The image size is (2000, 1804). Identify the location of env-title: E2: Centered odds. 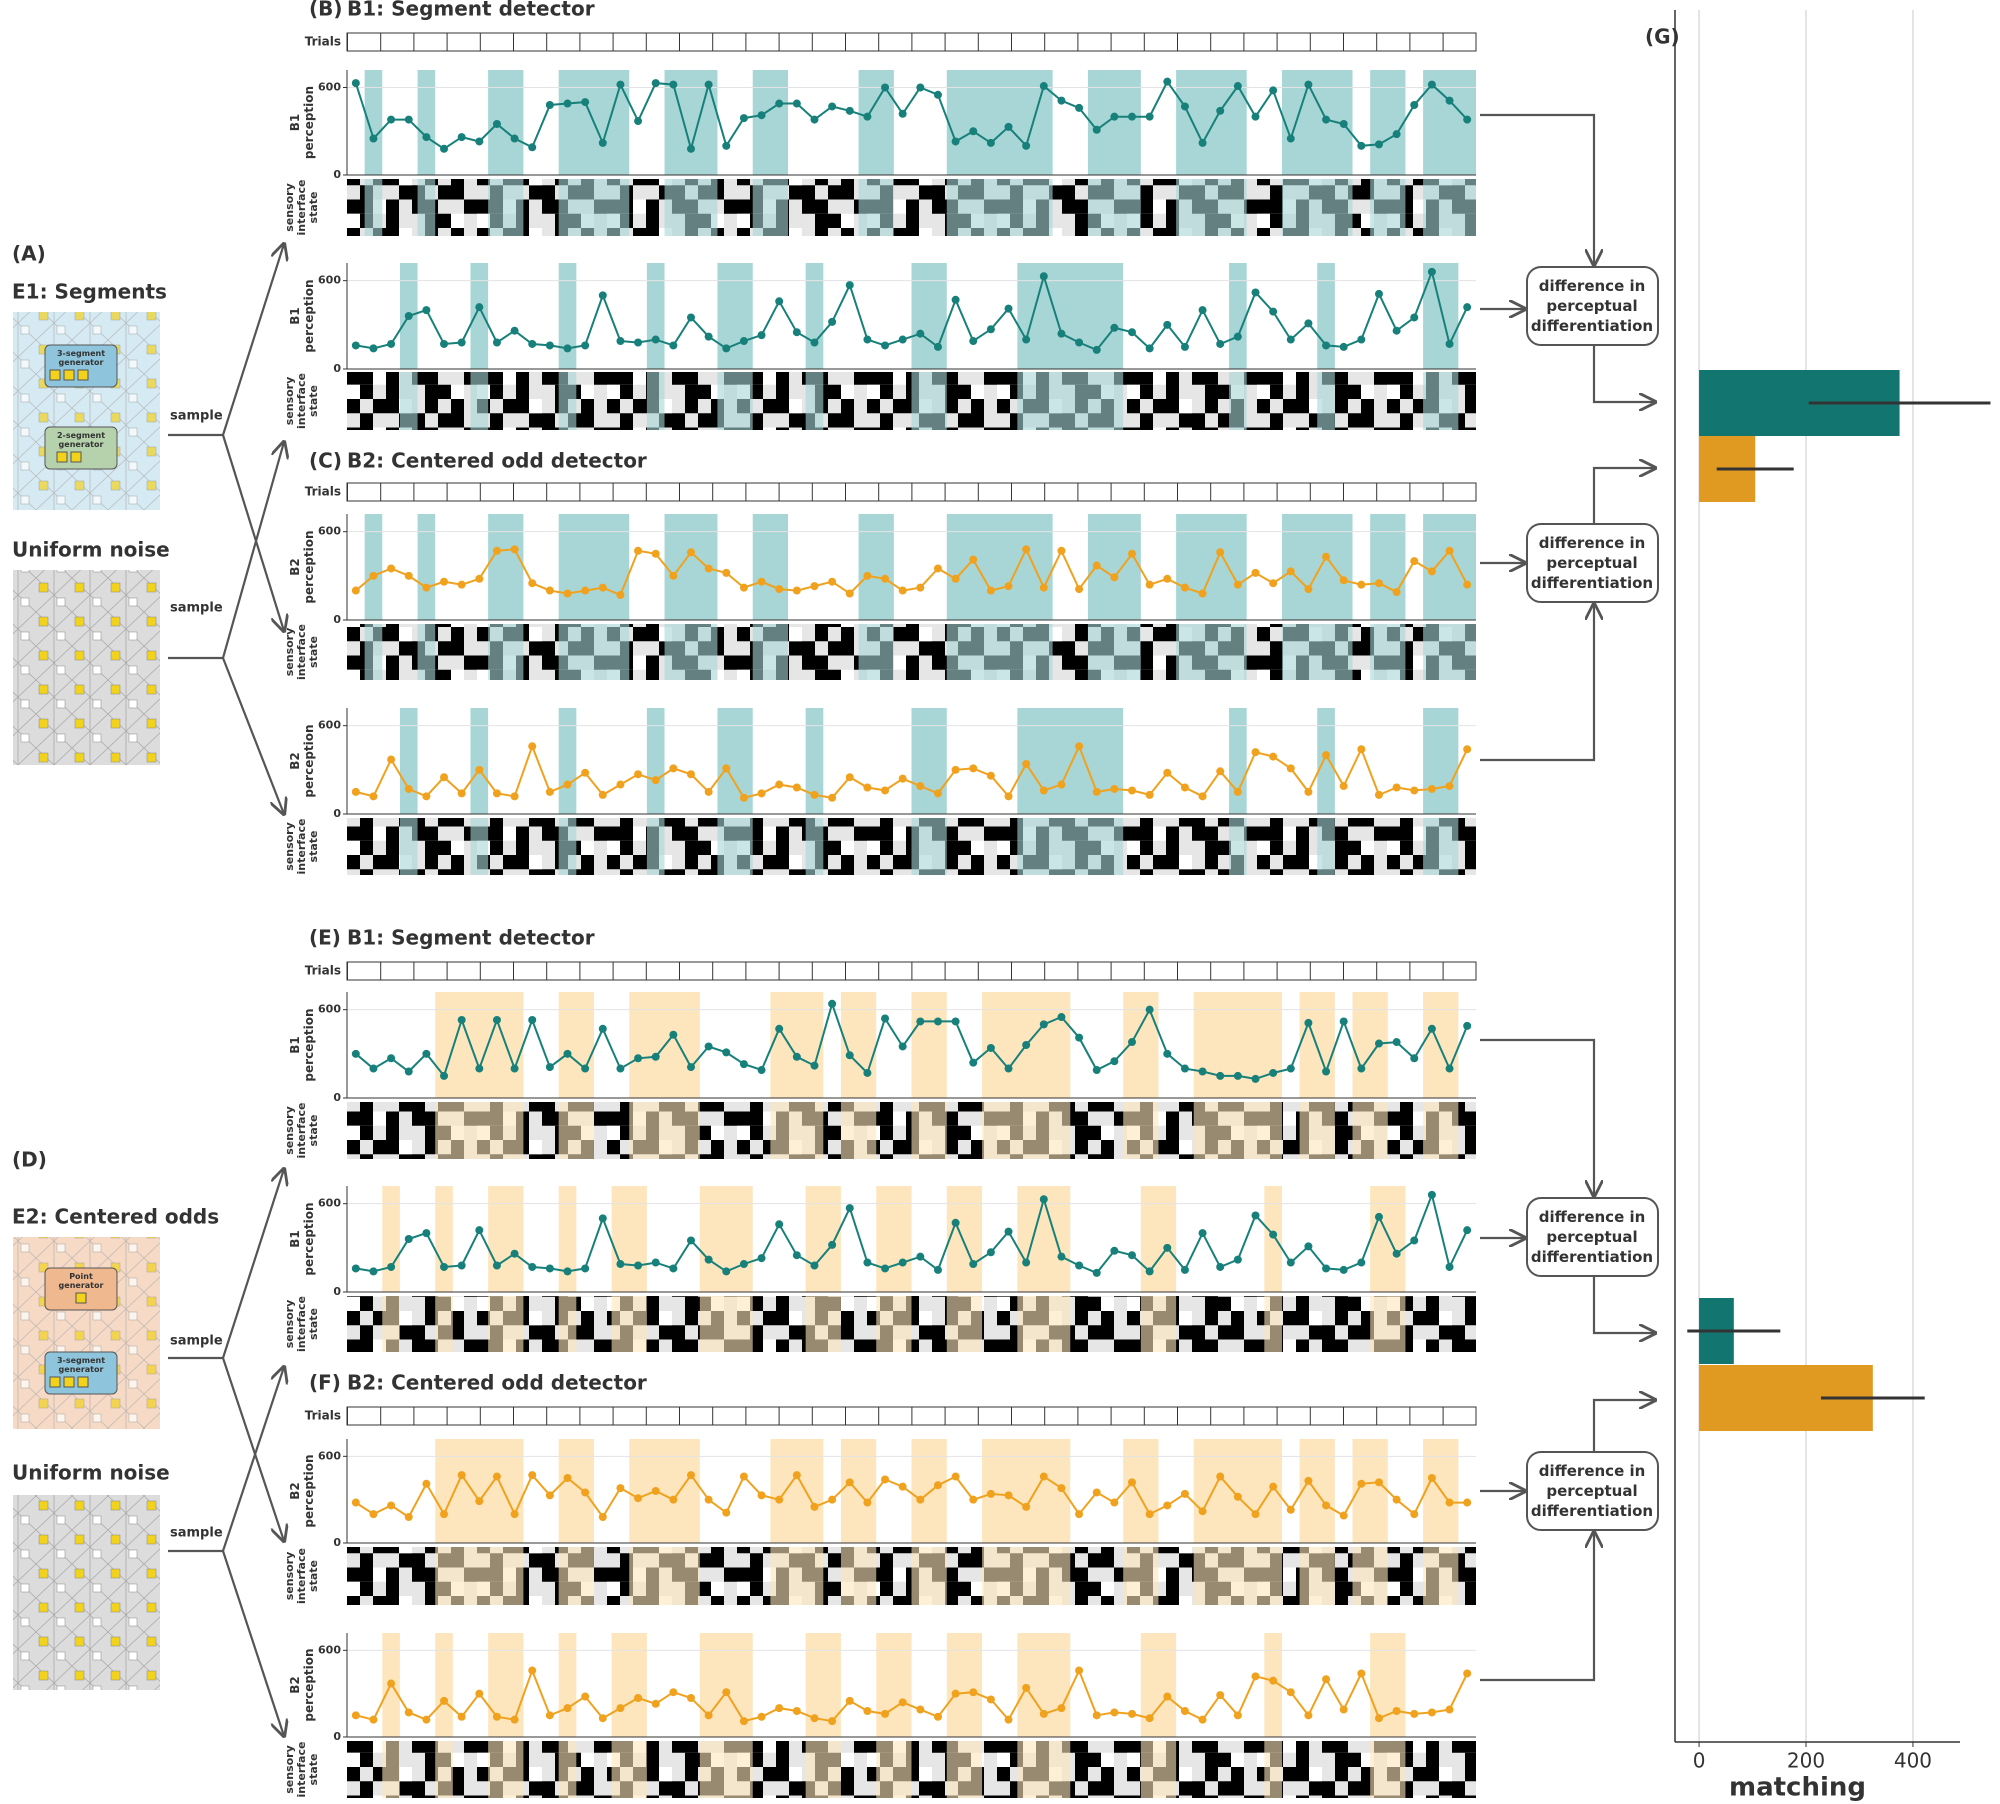
(115, 1217).